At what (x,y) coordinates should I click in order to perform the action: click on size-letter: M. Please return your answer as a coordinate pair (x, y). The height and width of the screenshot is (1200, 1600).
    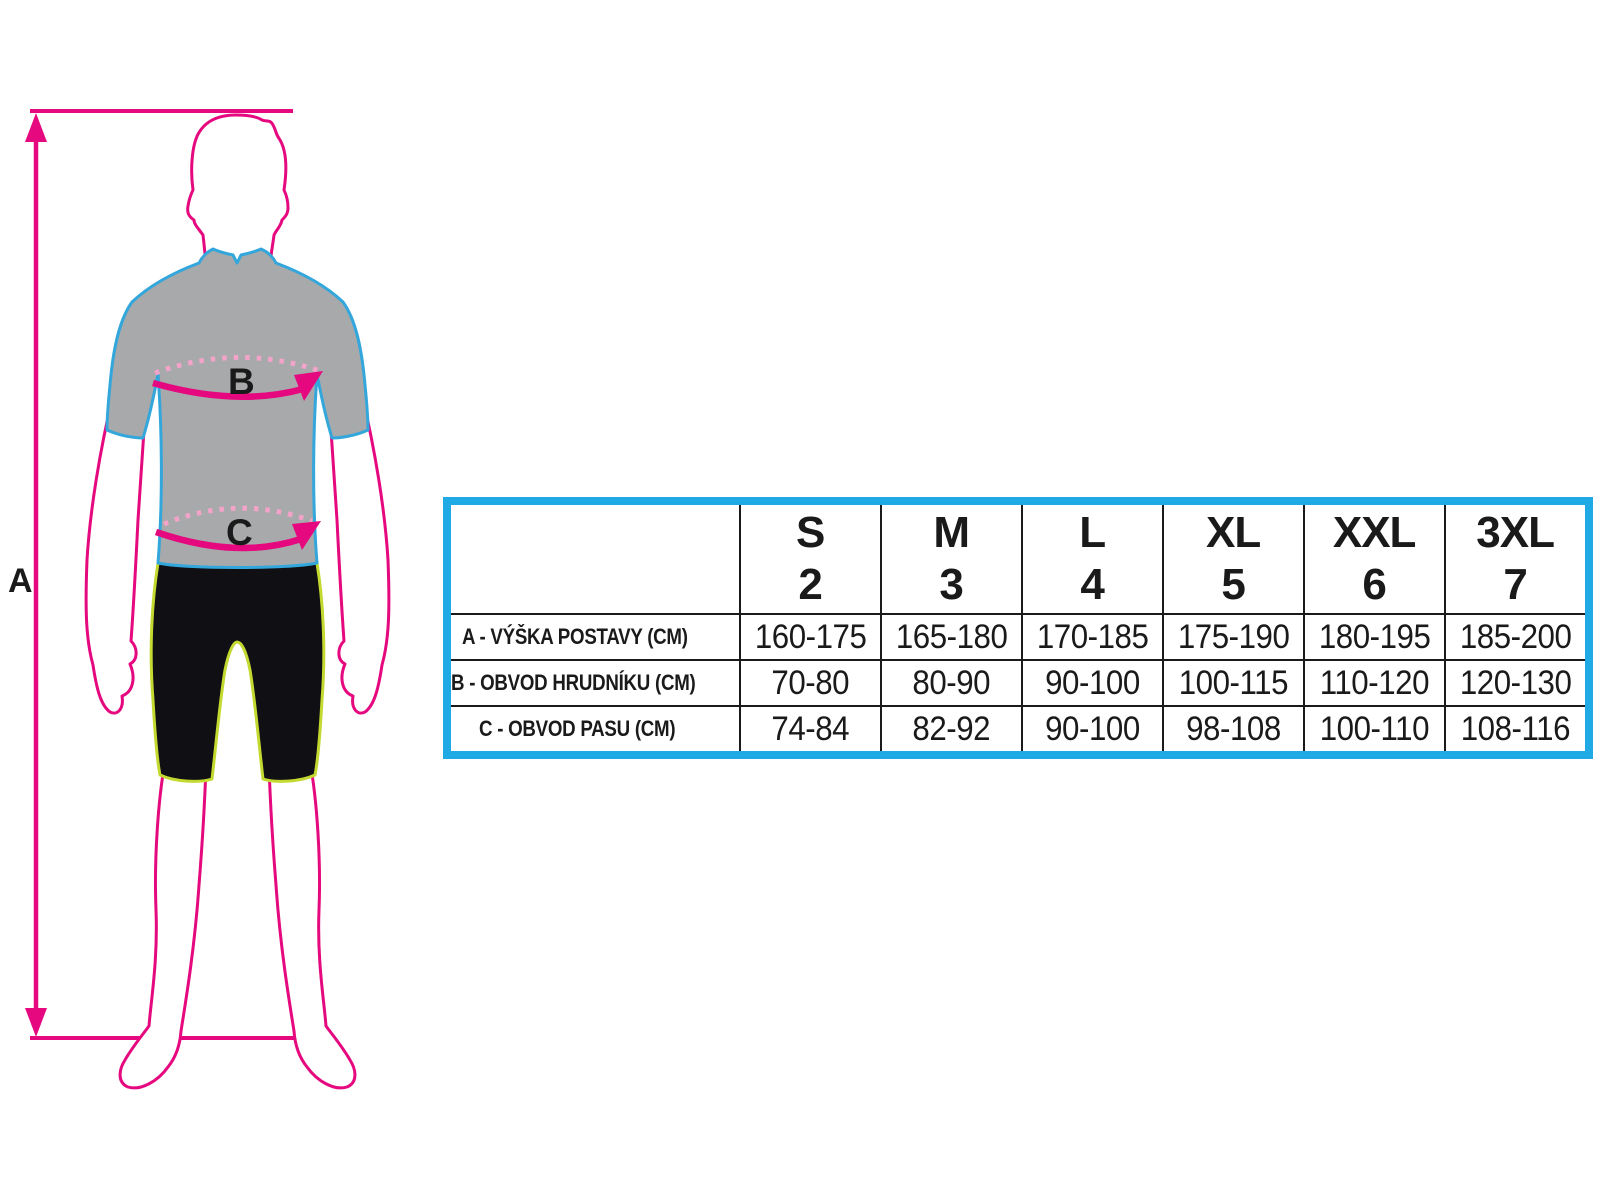
    Looking at the image, I should click on (951, 533).